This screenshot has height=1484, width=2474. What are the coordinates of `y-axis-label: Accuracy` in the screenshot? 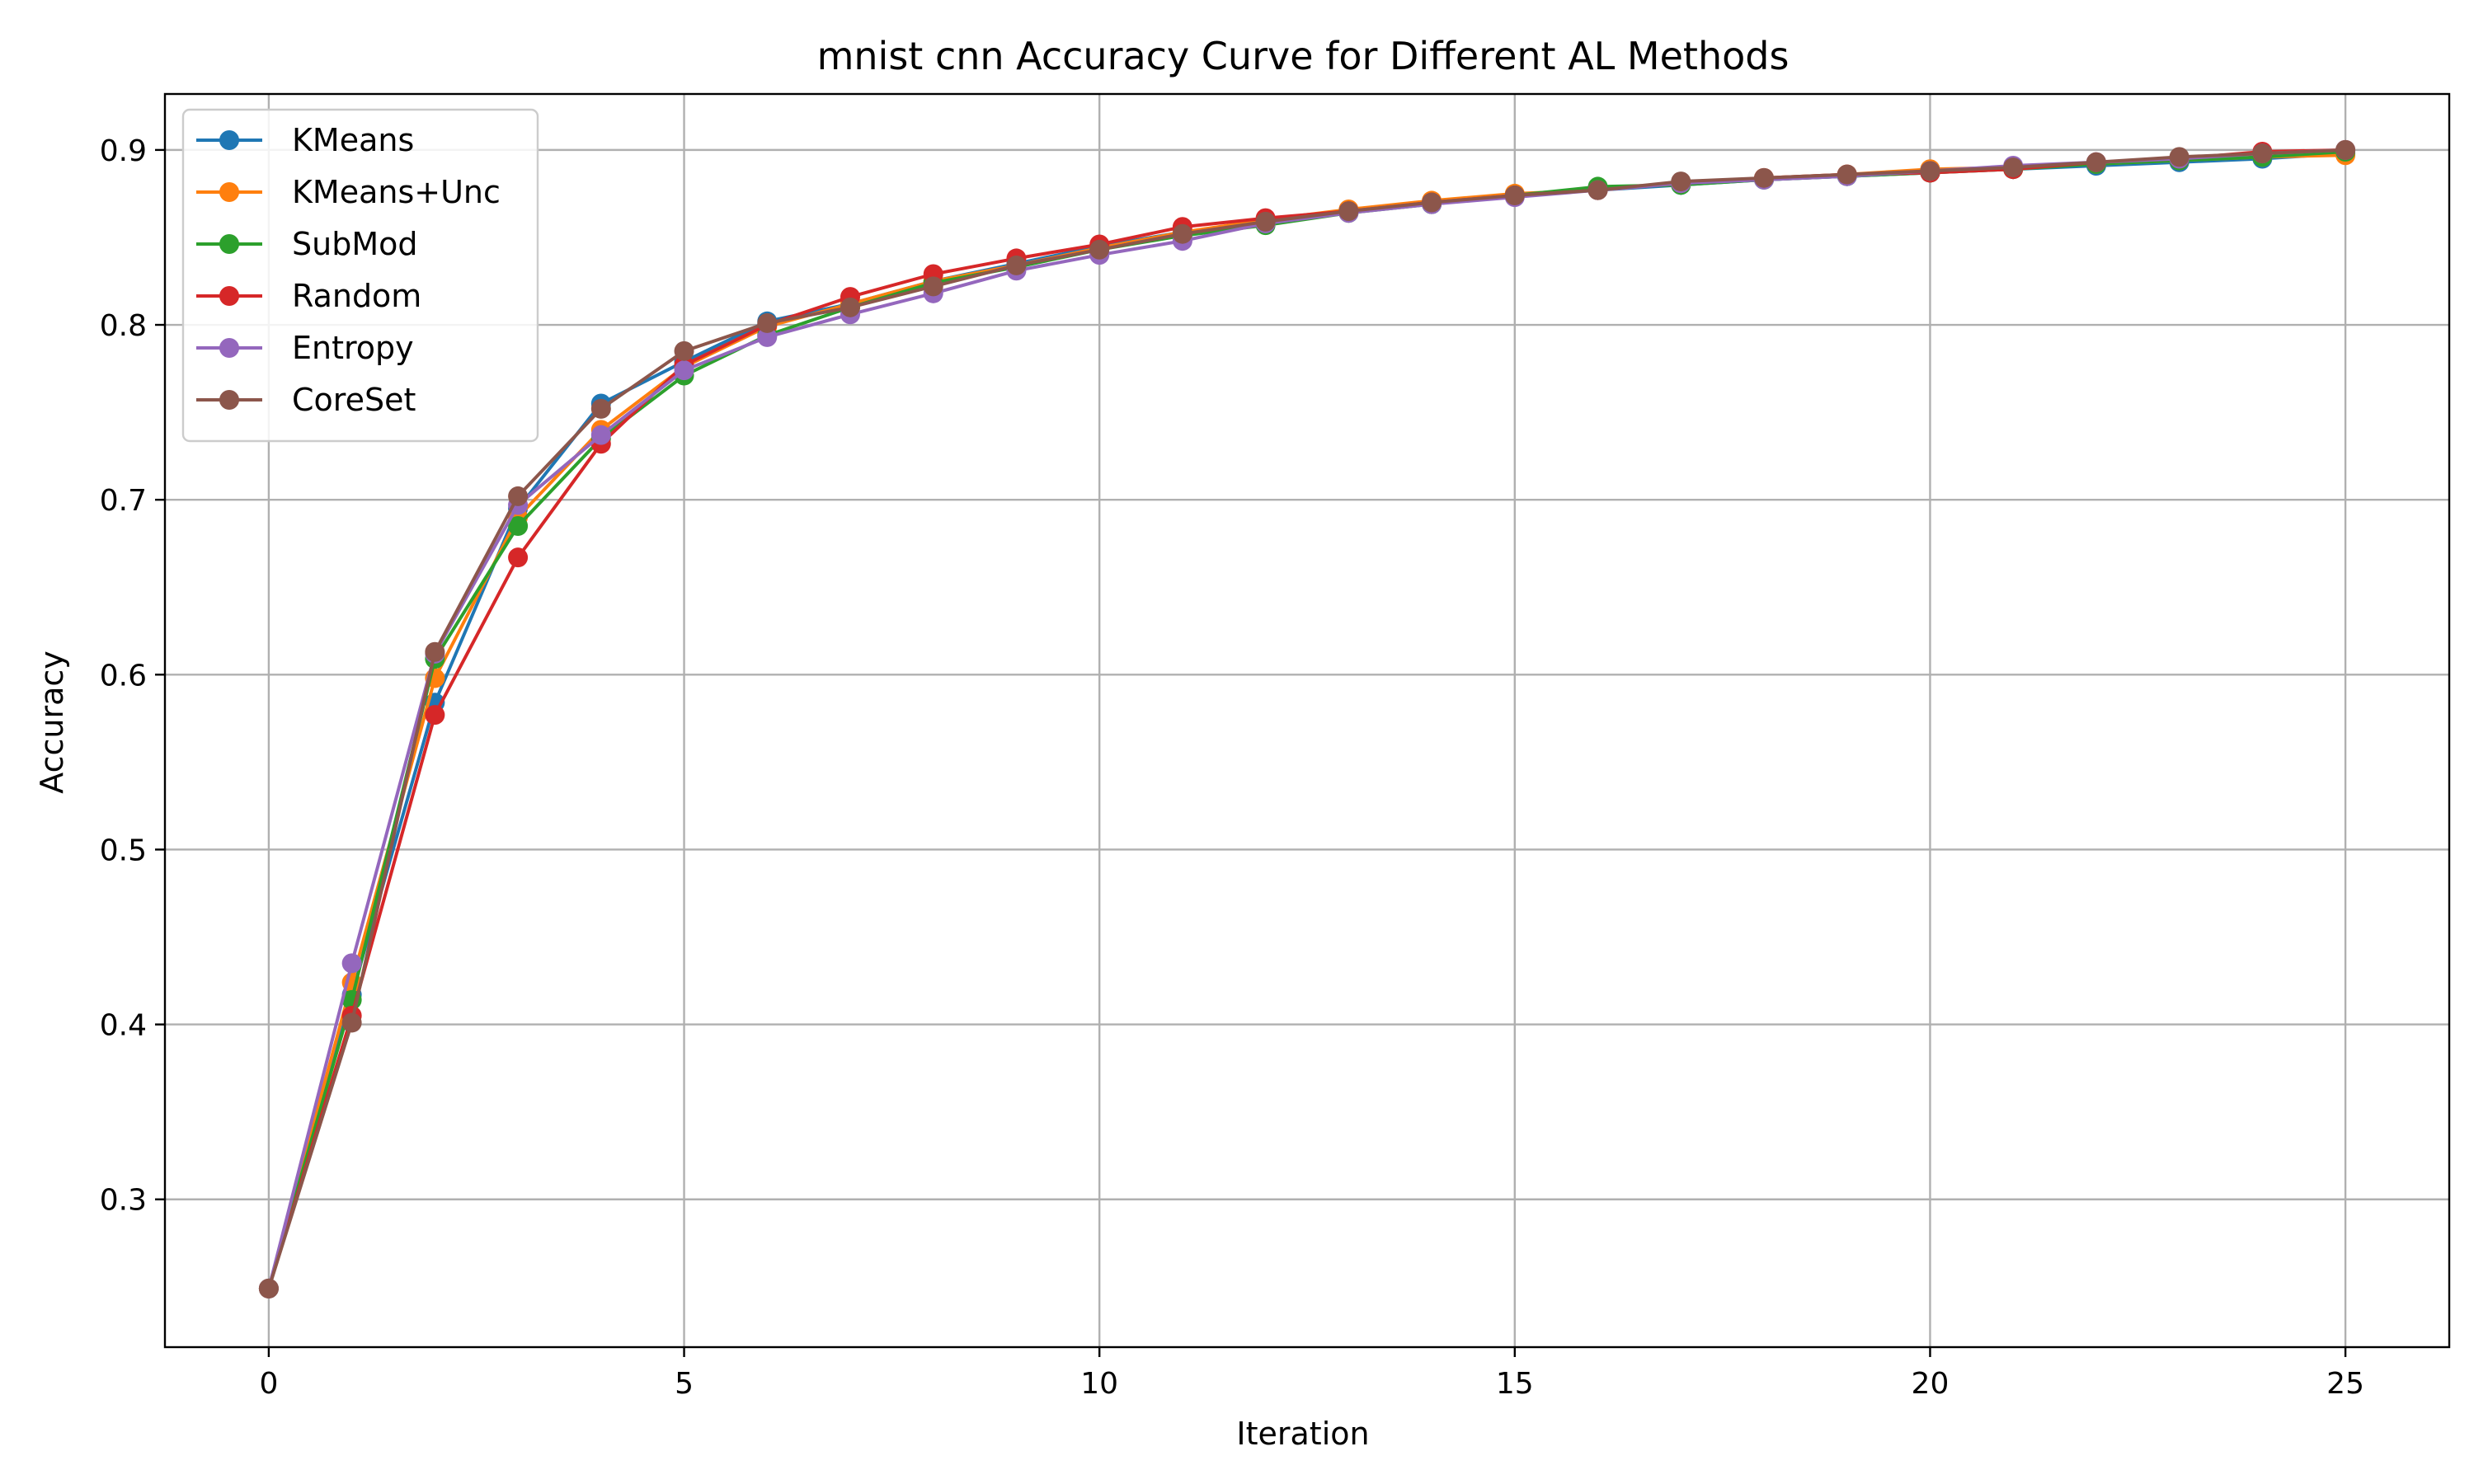 It's located at (52, 722).